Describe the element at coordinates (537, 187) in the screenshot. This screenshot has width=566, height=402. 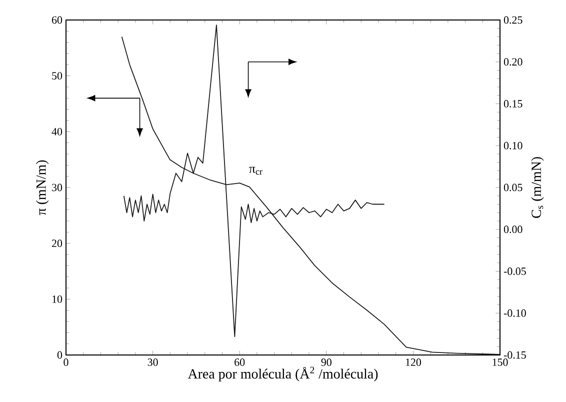
I see `y2-axis-title: C$_{s}$ (m/mN)` at that location.